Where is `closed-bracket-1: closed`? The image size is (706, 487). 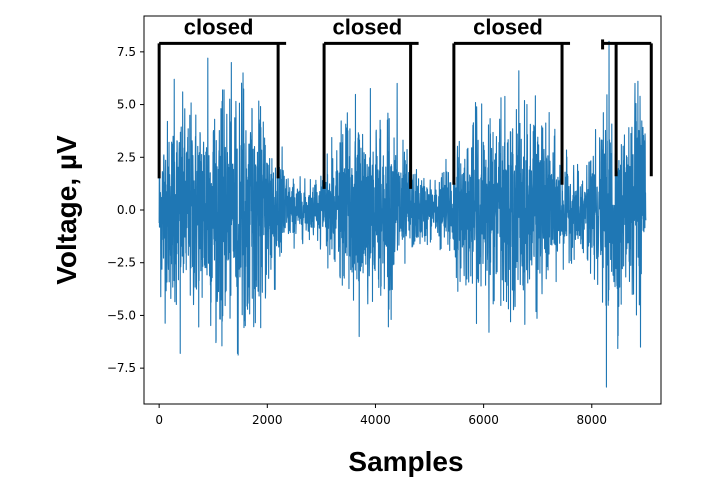 closed-bracket-1: closed is located at coordinates (370, 101).